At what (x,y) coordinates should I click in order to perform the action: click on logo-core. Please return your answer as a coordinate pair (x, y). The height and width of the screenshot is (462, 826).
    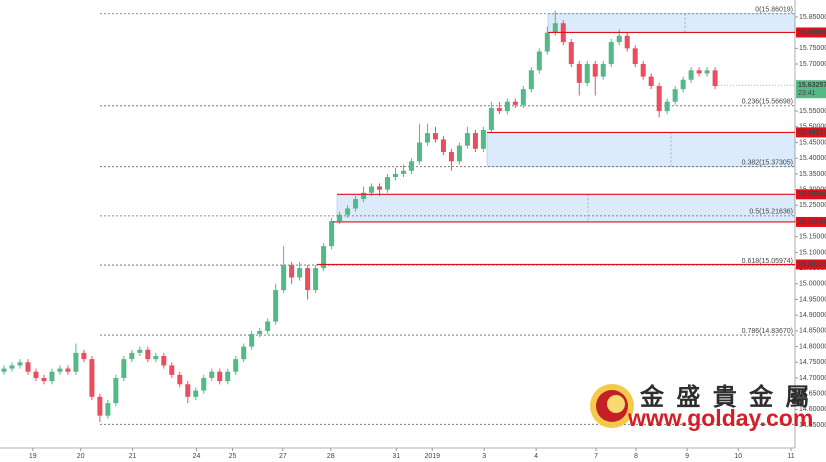
    Looking at the image, I should click on (616, 404).